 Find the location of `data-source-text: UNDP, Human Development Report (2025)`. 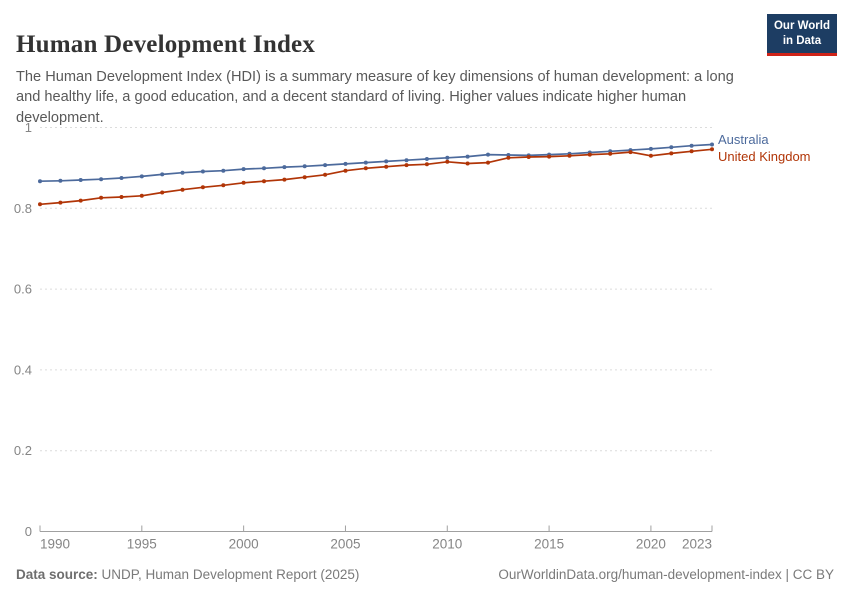

data-source-text: UNDP, Human Development Report (2025) is located at coordinates (228, 574).